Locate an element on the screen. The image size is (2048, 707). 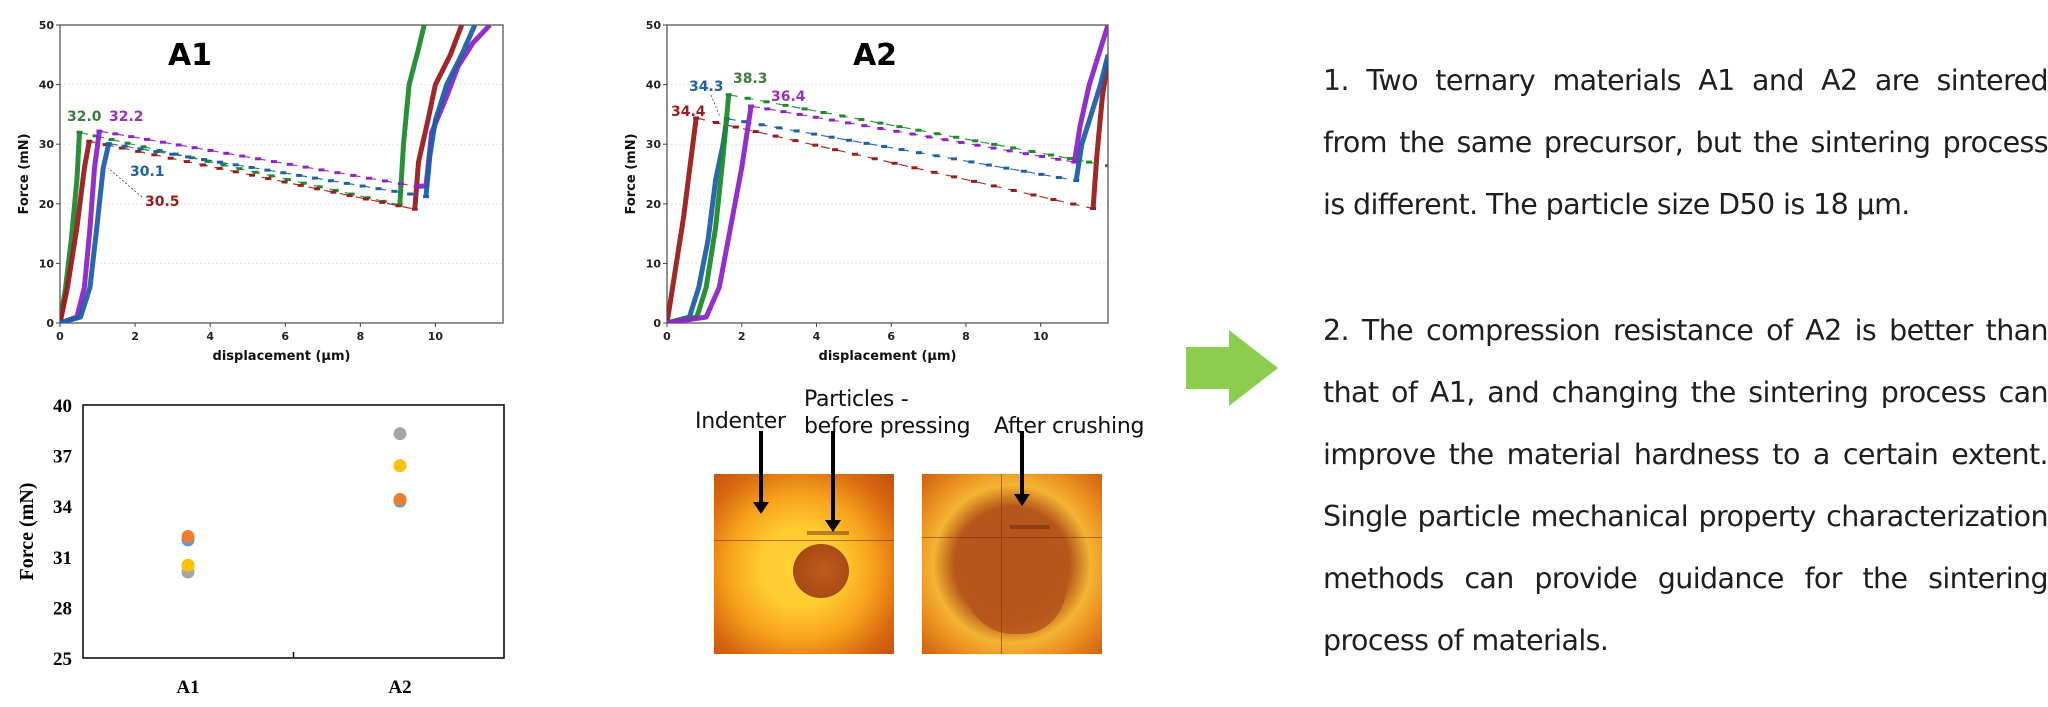
peak-annotation: 34.4 is located at coordinates (688, 112).